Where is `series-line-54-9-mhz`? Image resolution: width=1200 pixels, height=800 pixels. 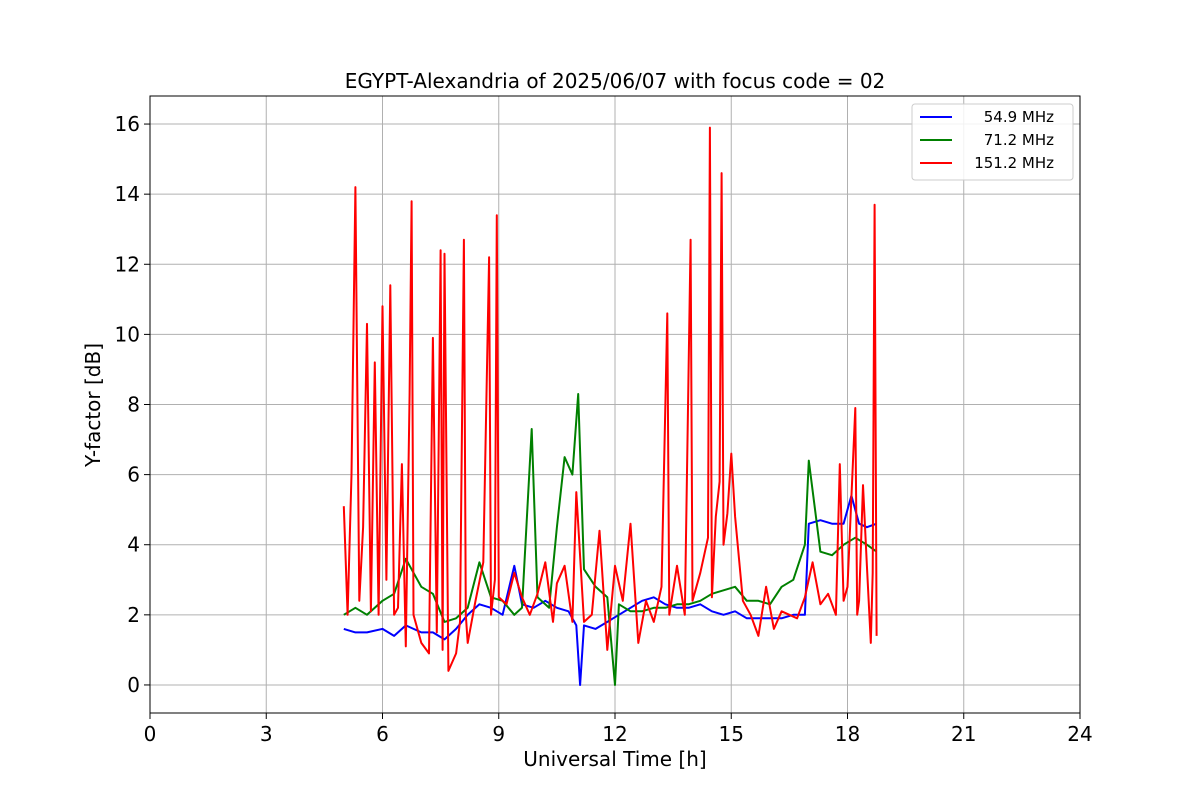 series-line-54-9-mhz is located at coordinates (610, 590).